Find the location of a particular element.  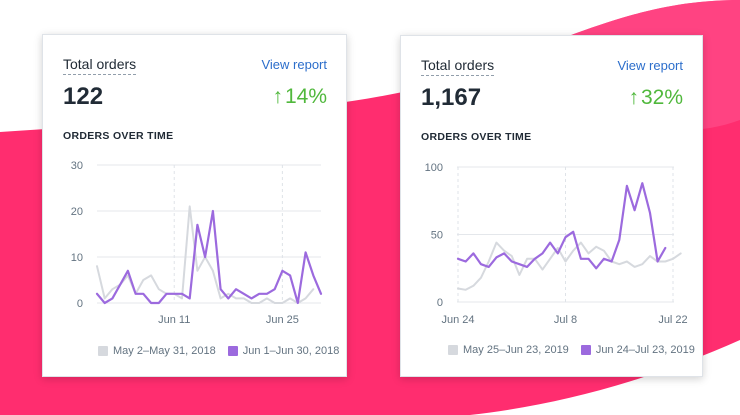

change-value: 14% is located at coordinates (305, 96).